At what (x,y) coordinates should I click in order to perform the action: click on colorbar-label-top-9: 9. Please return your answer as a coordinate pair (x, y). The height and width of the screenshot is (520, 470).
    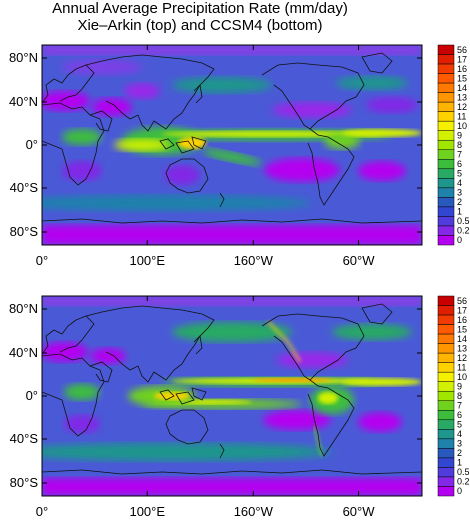
    Looking at the image, I should click on (459, 135).